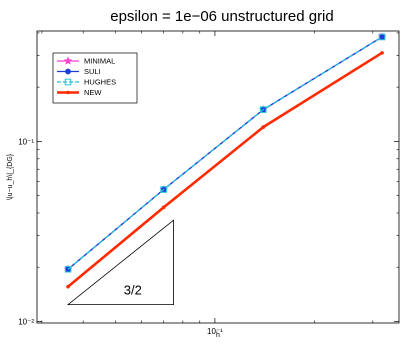  I want to click on slope-triangle: 3/2, so click(120, 262).